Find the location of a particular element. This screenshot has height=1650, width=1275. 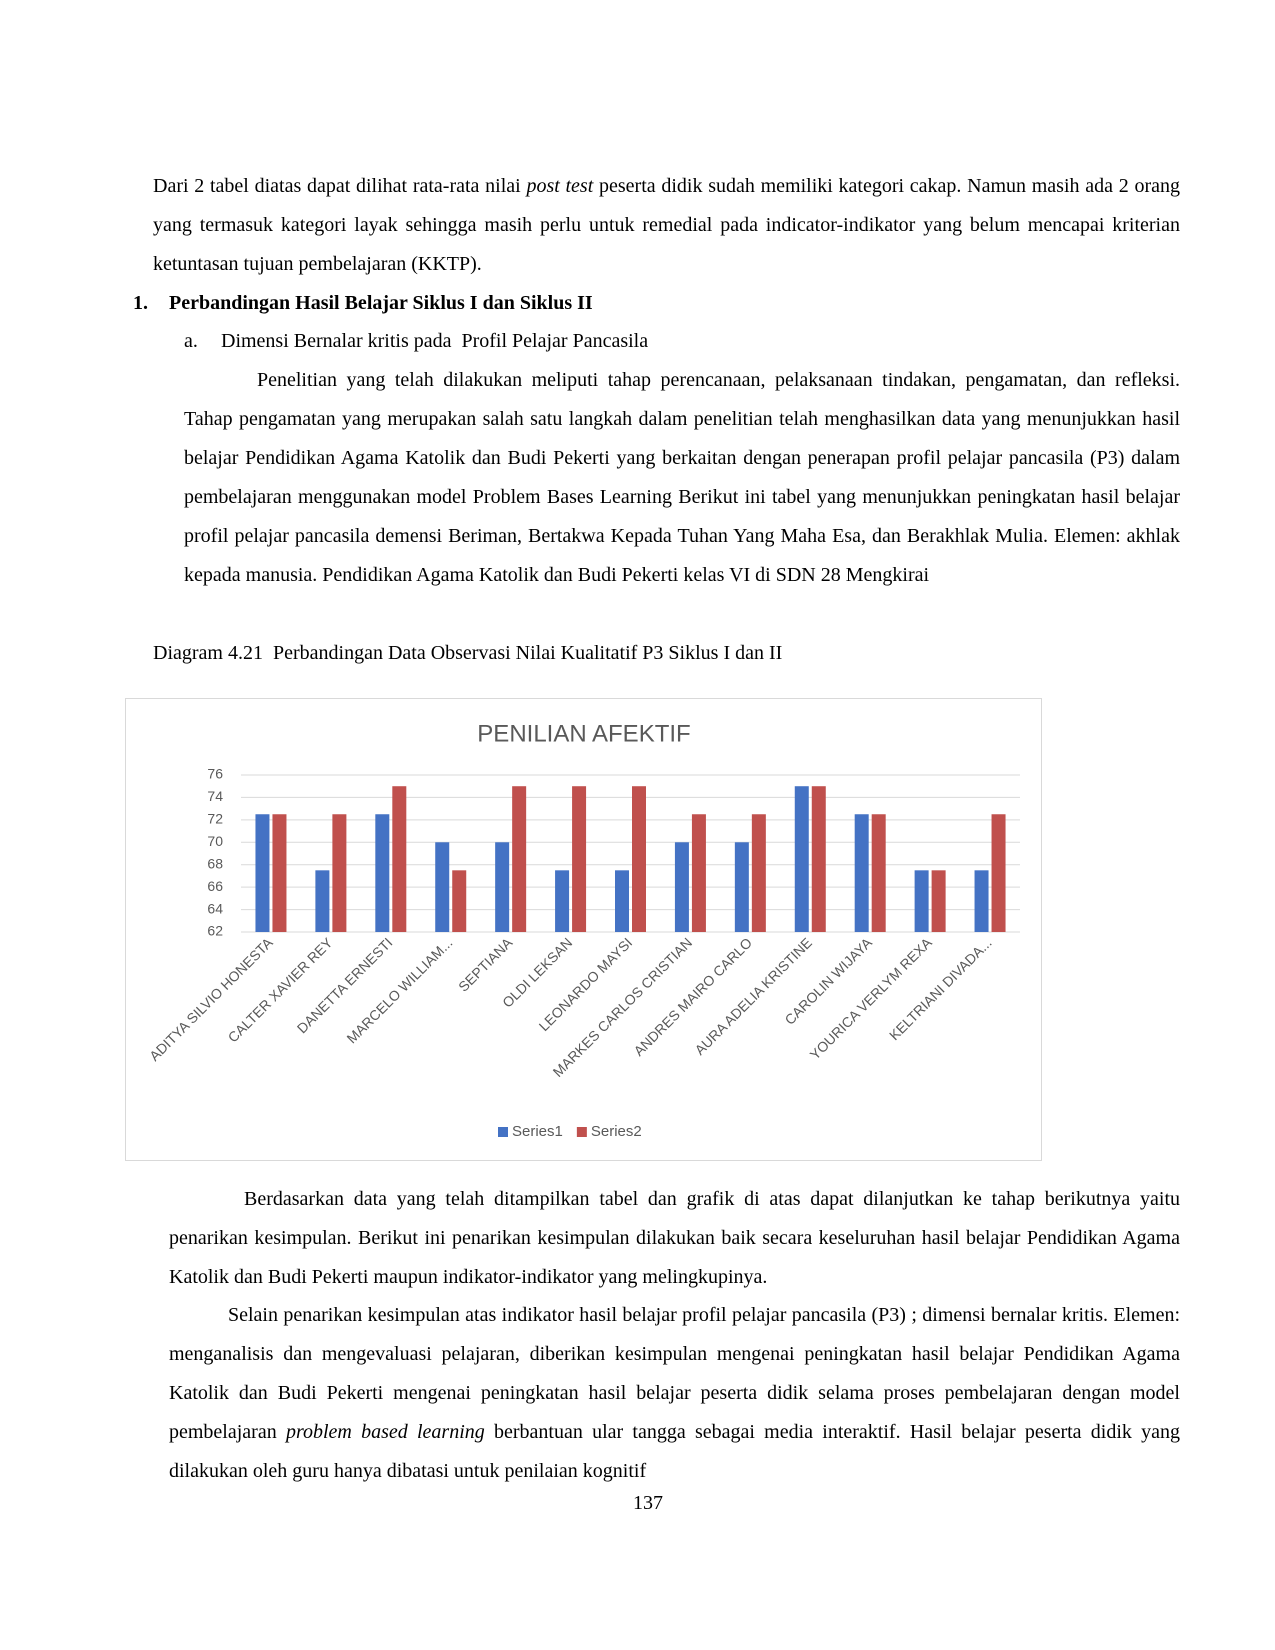

y-tick-label: 62 is located at coordinates (215, 931).